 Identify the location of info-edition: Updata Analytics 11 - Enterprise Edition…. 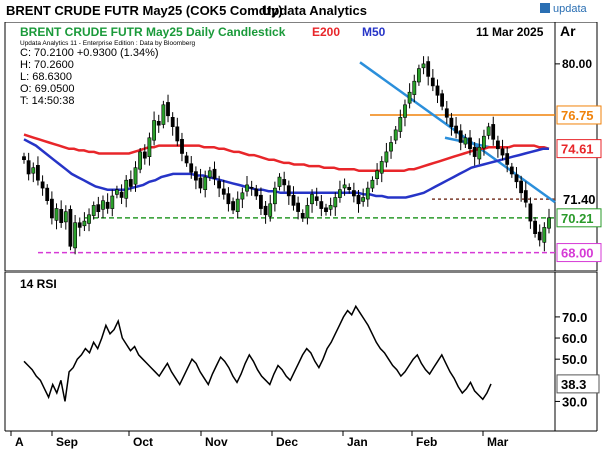
(107, 43).